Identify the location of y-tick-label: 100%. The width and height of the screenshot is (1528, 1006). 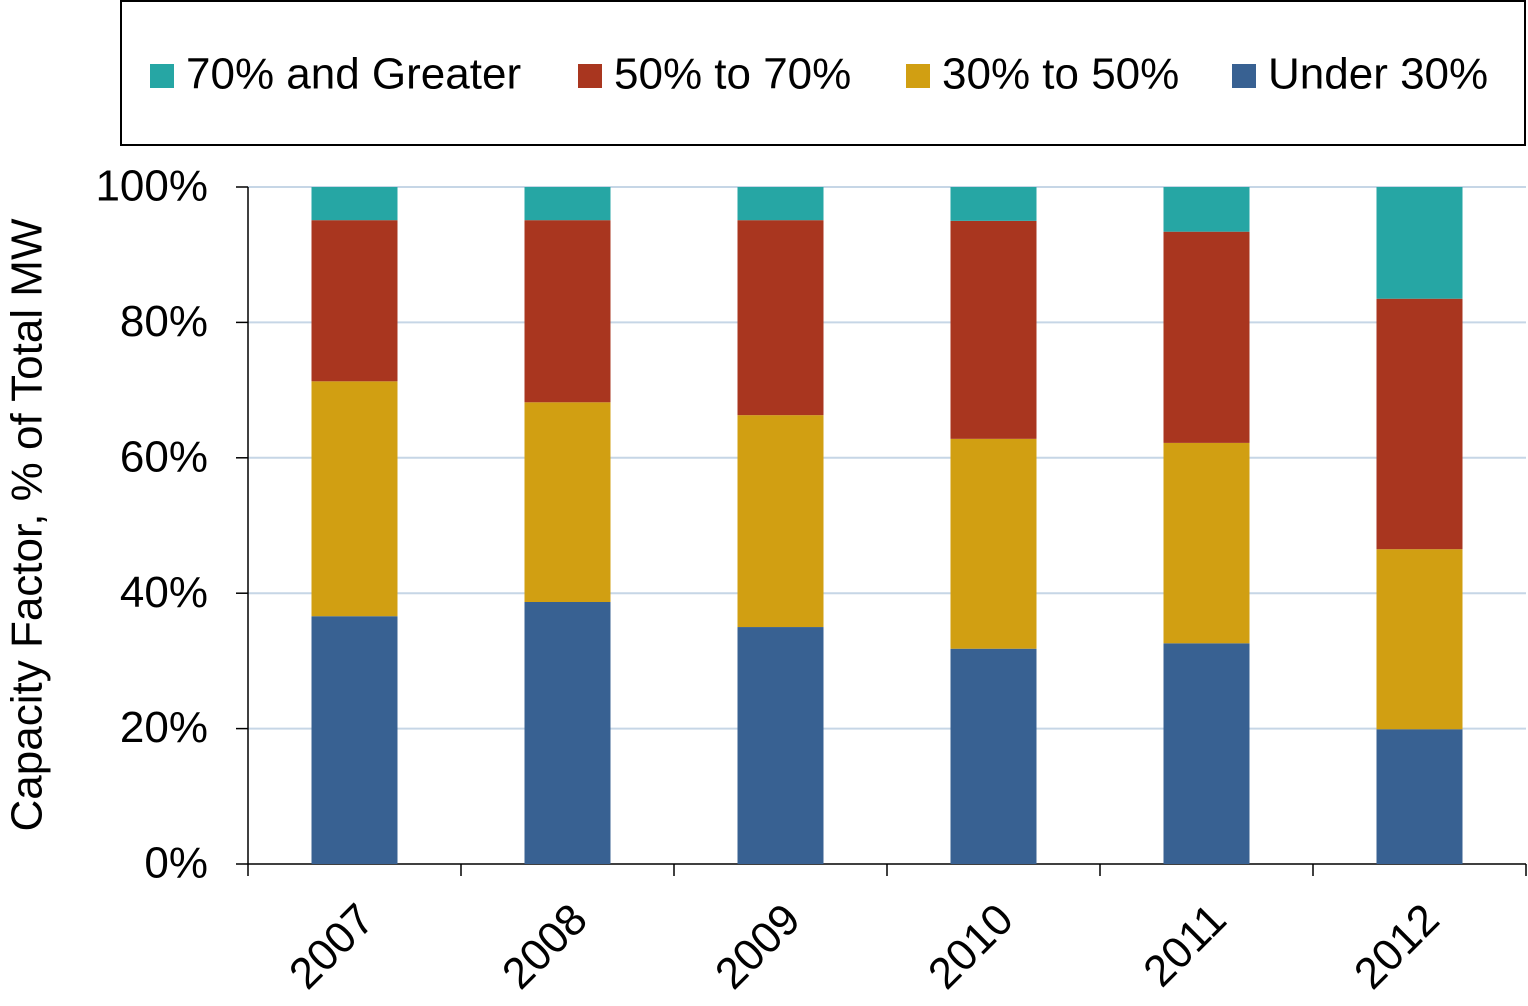
(151, 186).